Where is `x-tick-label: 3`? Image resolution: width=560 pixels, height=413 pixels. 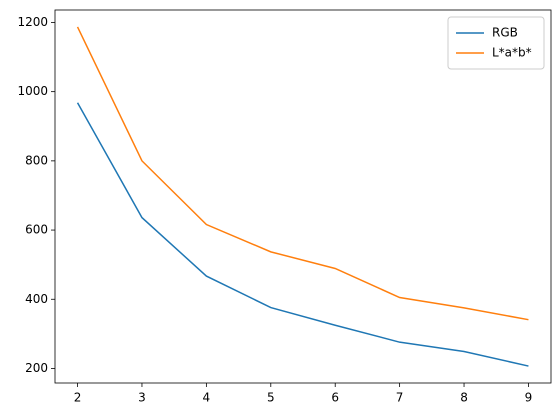
x-tick-label: 3 is located at coordinates (142, 398).